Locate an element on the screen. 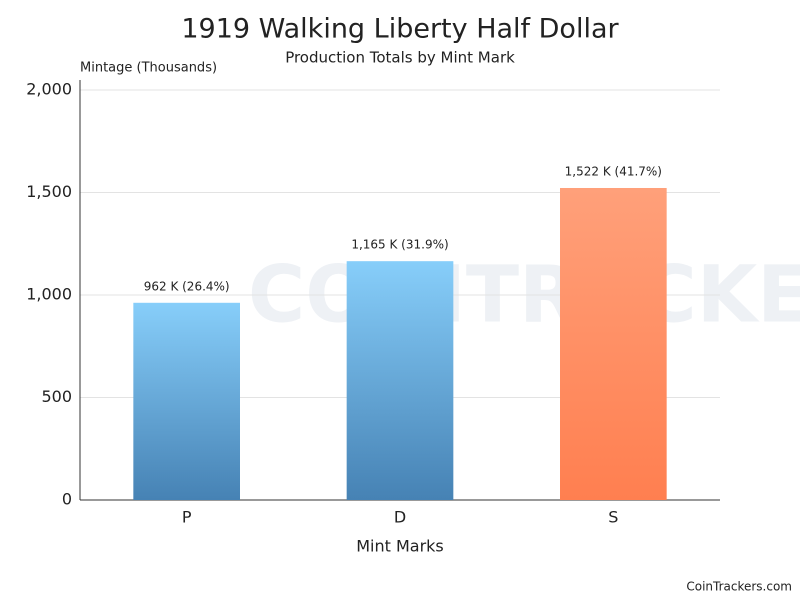  y-tick-label: 2,000 is located at coordinates (49, 89).